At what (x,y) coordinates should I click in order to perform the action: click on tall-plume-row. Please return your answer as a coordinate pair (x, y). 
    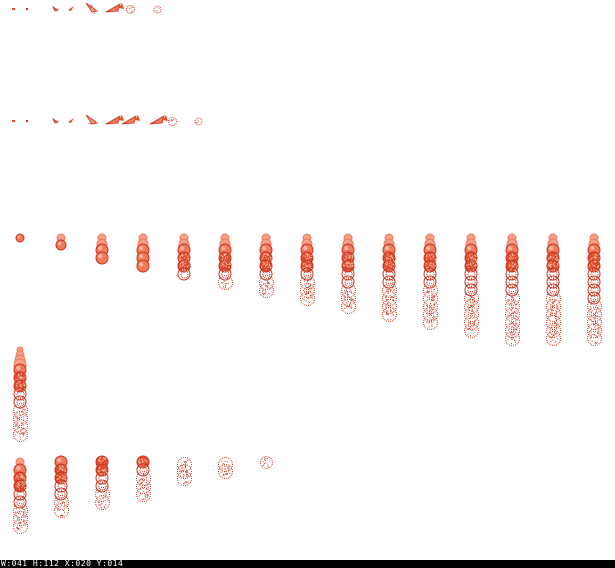
    Looking at the image, I should click on (20, 394).